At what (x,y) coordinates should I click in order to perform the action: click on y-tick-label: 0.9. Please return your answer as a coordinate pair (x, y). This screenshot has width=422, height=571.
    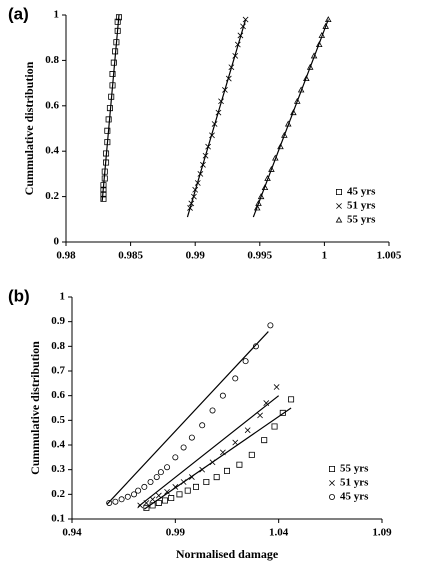
    Looking at the image, I should click on (58, 321).